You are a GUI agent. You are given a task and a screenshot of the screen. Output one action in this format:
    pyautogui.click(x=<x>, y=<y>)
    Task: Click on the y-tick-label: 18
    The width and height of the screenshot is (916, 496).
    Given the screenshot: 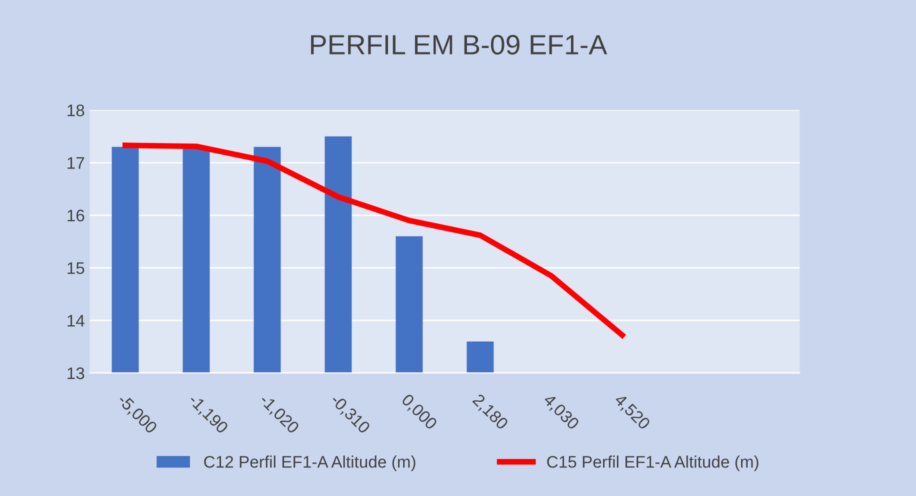 What is the action you would take?
    pyautogui.click(x=76, y=110)
    